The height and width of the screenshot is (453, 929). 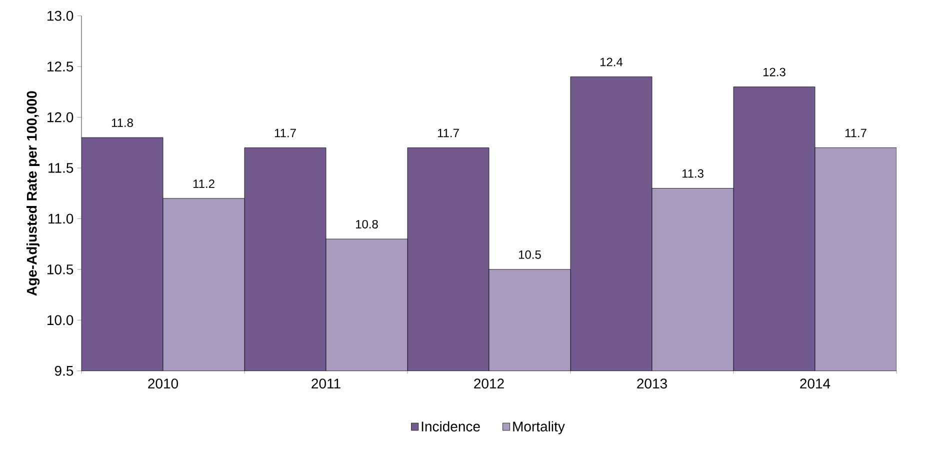 What do you see at coordinates (61, 168) in the screenshot?
I see `y-tick-label: 11.5` at bounding box center [61, 168].